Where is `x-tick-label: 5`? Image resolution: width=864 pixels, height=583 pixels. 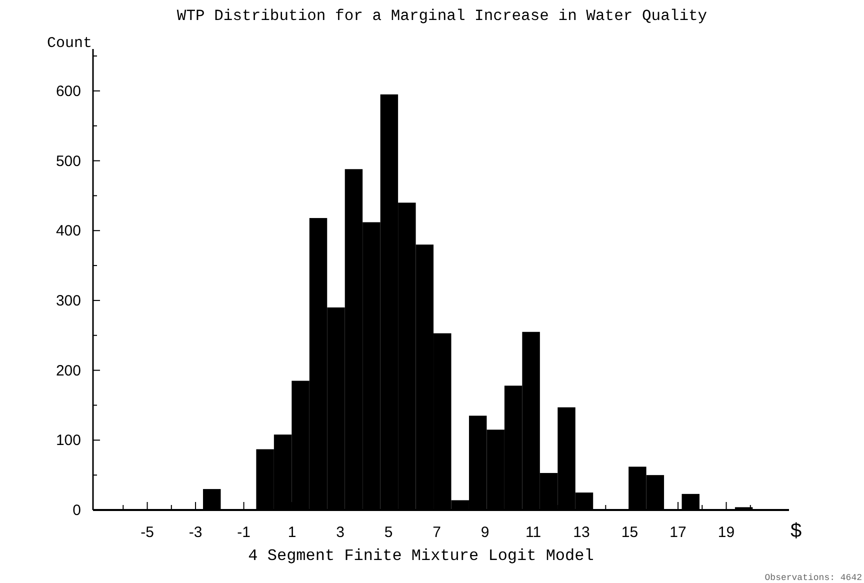 x-tick-label: 5 is located at coordinates (388, 532).